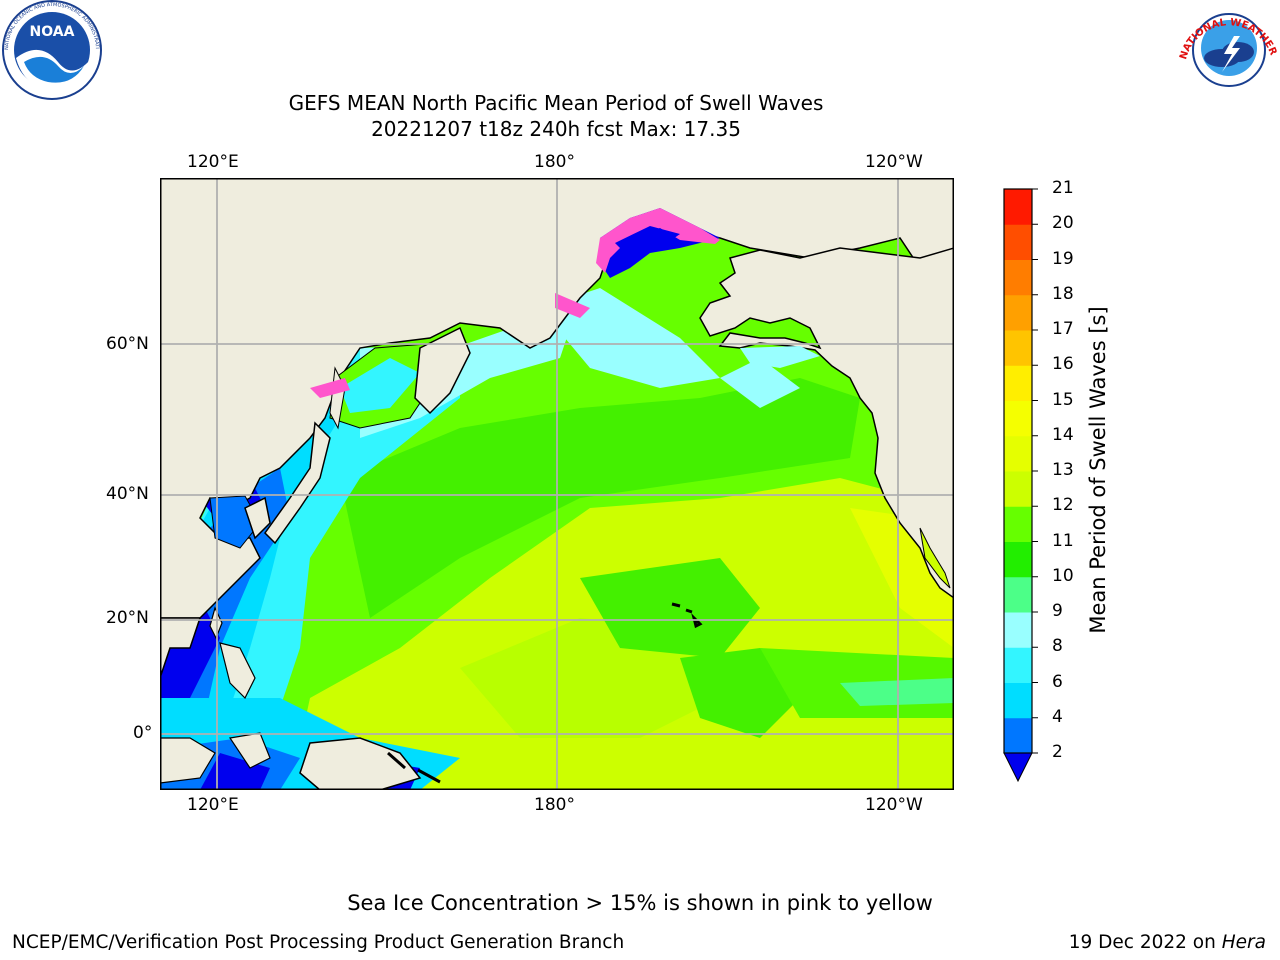 The height and width of the screenshot is (960, 1280). I want to click on lat-label-0: 0°, so click(143, 733).